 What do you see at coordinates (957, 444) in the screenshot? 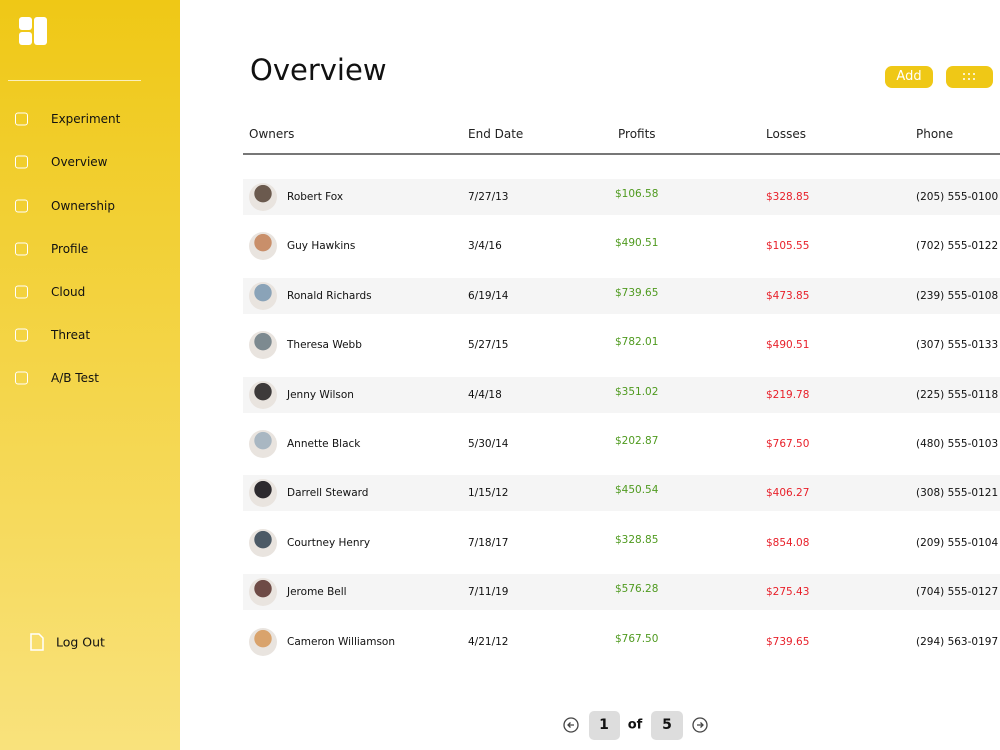
I see `phone: (480) 555-0103` at bounding box center [957, 444].